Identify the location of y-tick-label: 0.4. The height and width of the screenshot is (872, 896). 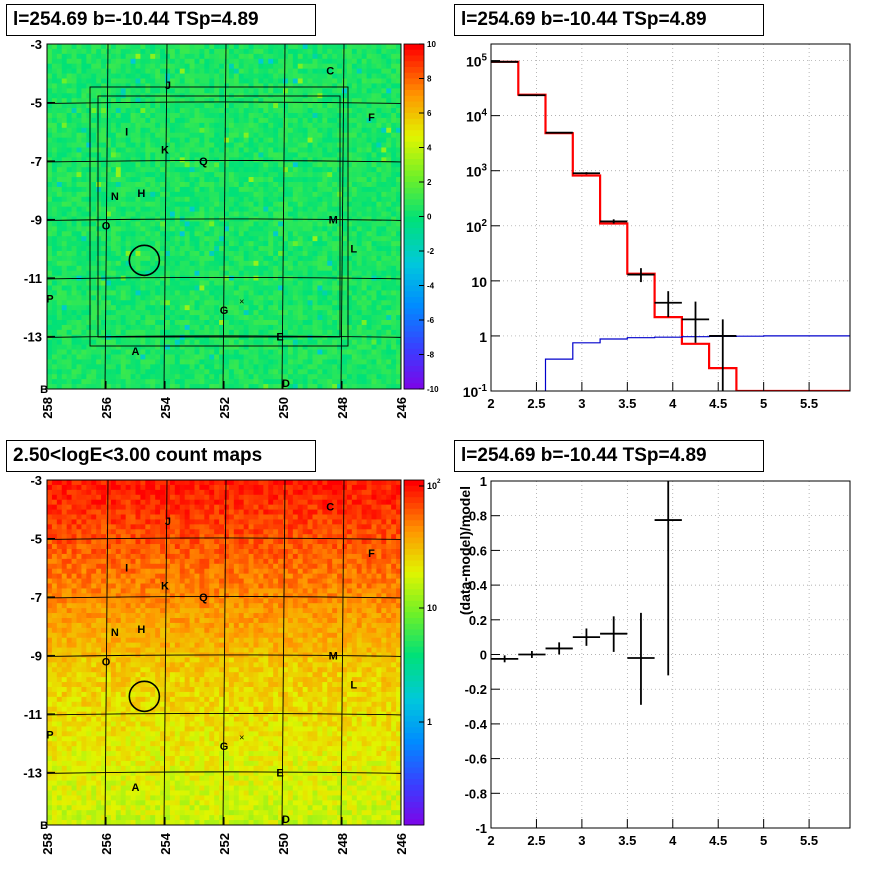
(478, 585).